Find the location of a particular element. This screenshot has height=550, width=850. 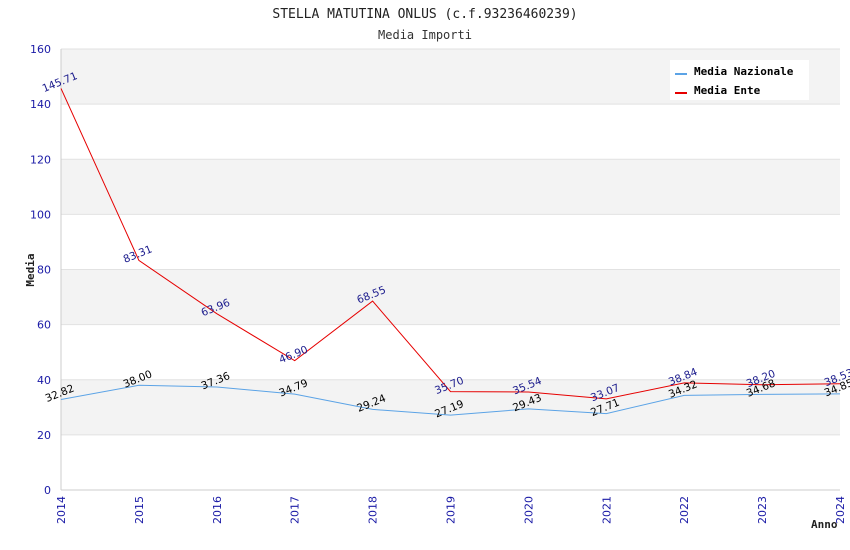

x-tick-label: 2019 is located at coordinates (451, 510).